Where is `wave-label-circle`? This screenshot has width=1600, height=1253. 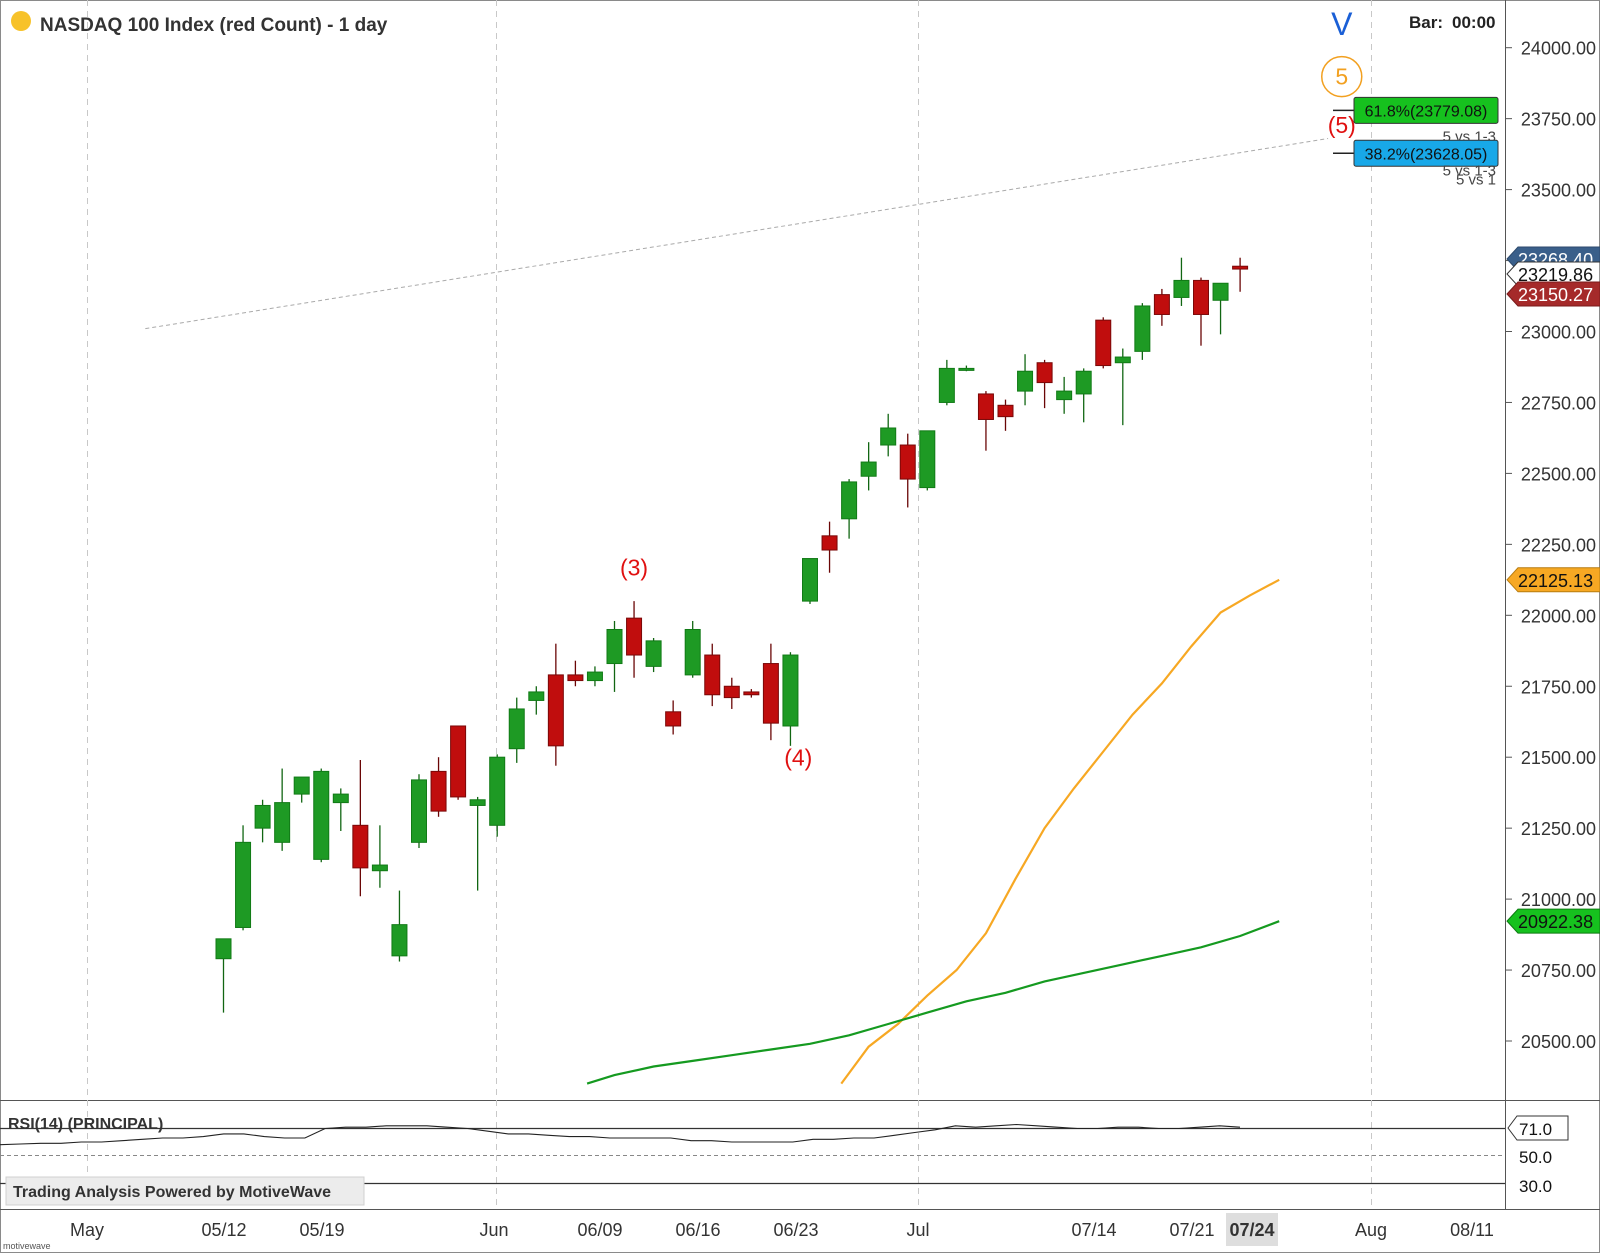 wave-label-circle is located at coordinates (1342, 76).